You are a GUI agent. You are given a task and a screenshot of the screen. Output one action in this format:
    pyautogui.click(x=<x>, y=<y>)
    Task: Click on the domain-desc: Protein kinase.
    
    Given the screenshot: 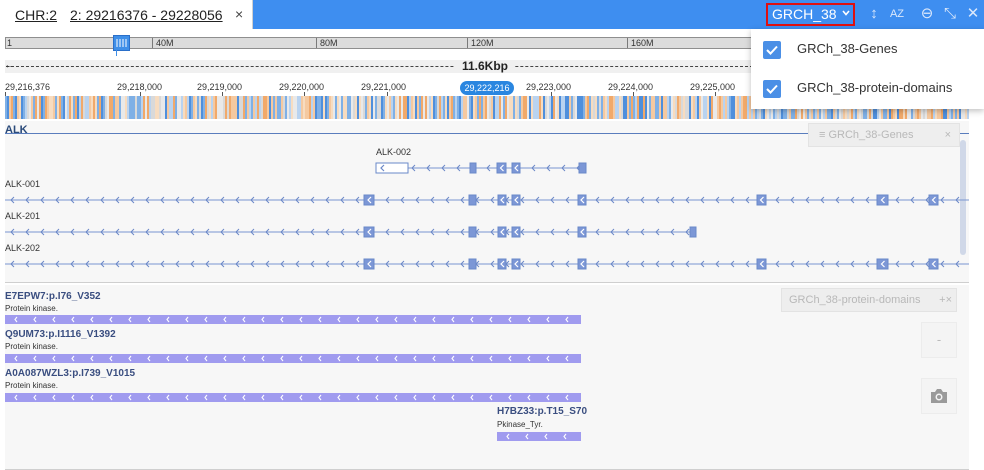 What is the action you would take?
    pyautogui.click(x=31, y=346)
    